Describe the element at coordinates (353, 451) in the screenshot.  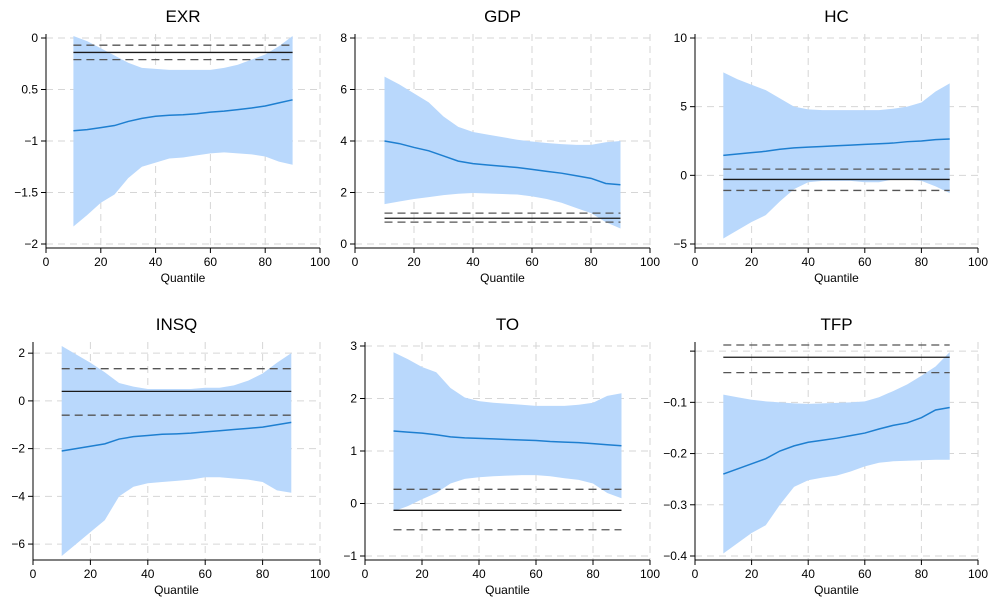
I see `y-tick-label: 1` at that location.